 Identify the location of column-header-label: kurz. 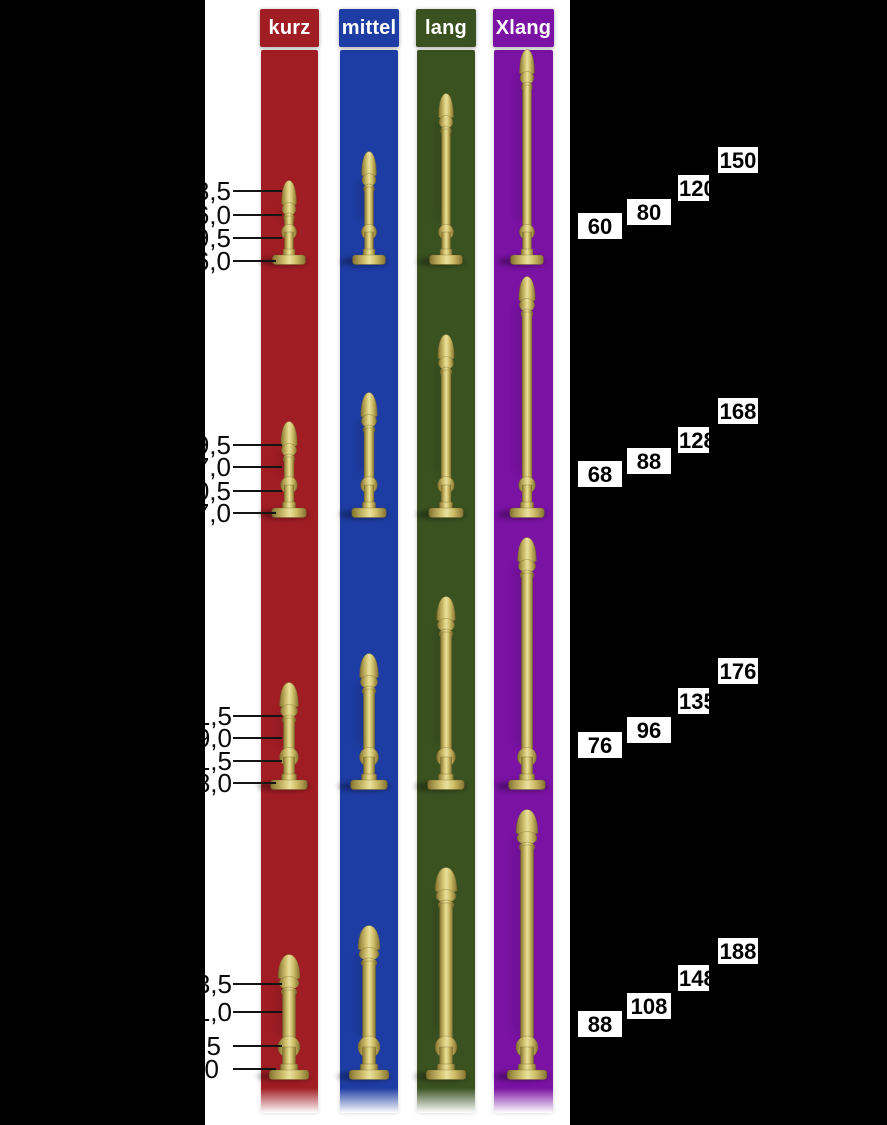
(289, 27).